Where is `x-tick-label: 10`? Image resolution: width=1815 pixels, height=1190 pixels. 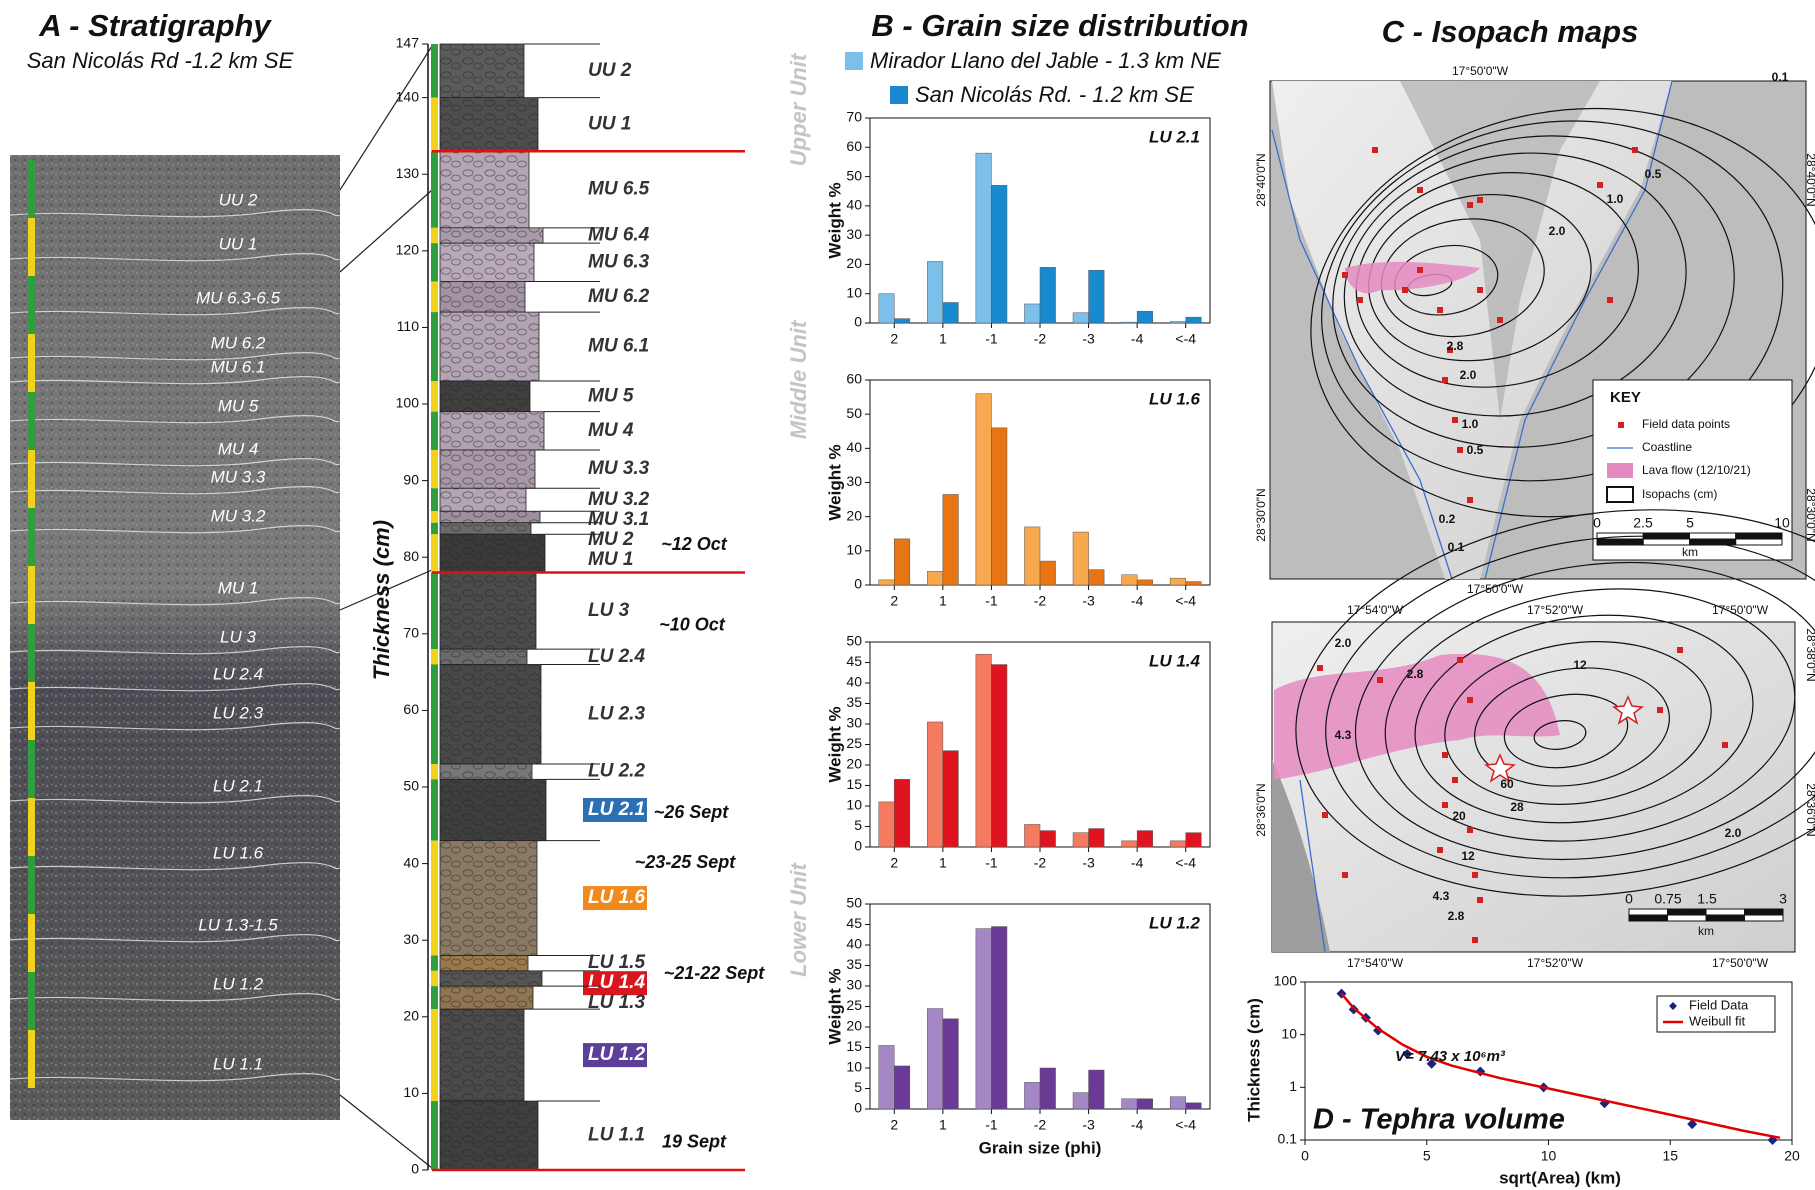 x-tick-label: 10 is located at coordinates (1549, 1156).